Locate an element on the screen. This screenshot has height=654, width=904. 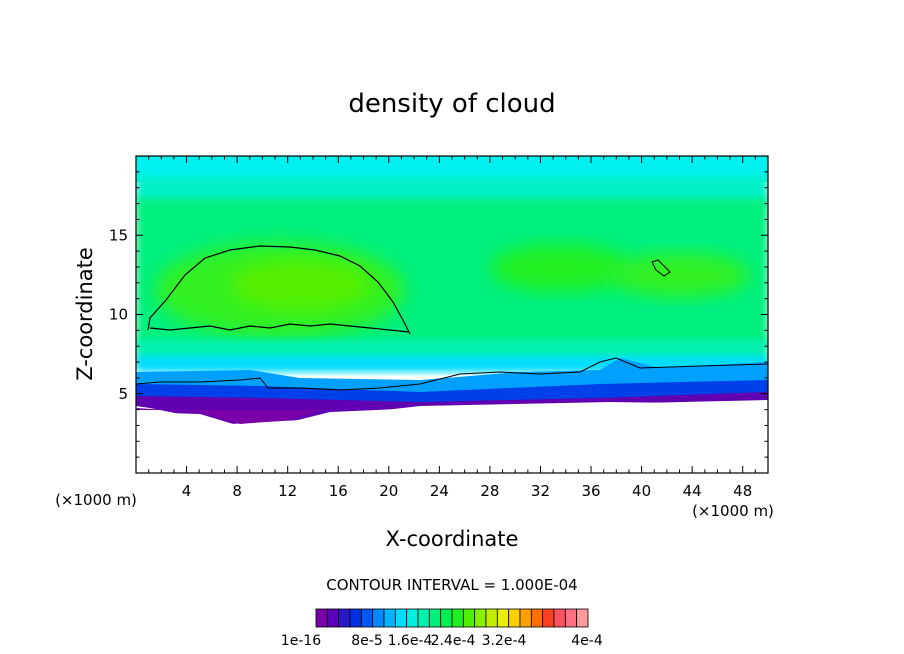
x-axis-label: X-coordinate is located at coordinates (452, 539).